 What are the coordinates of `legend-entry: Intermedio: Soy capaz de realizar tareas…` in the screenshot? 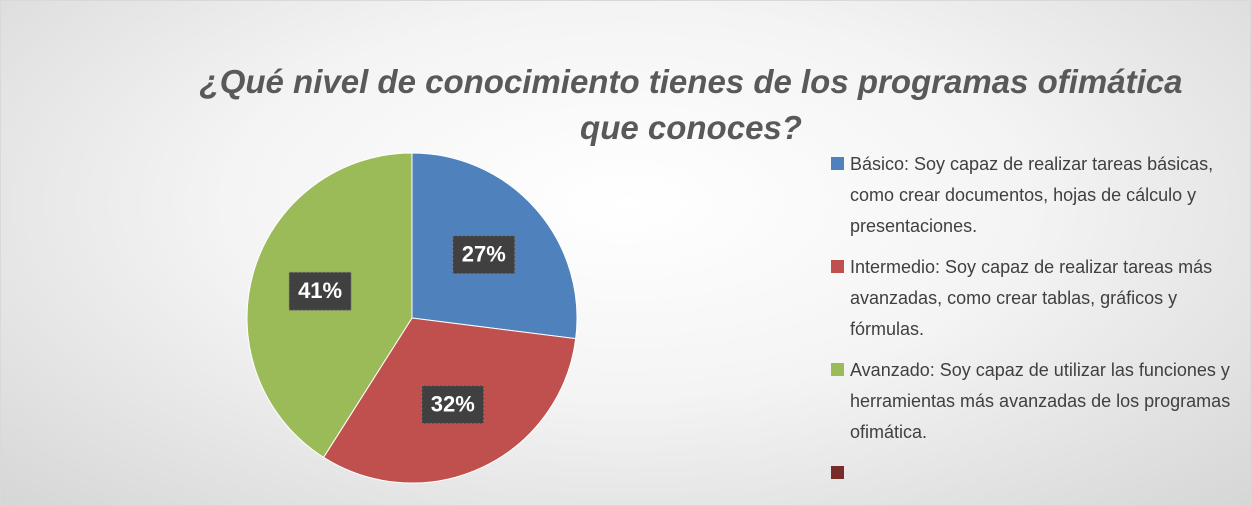 It's located at (1031, 298).